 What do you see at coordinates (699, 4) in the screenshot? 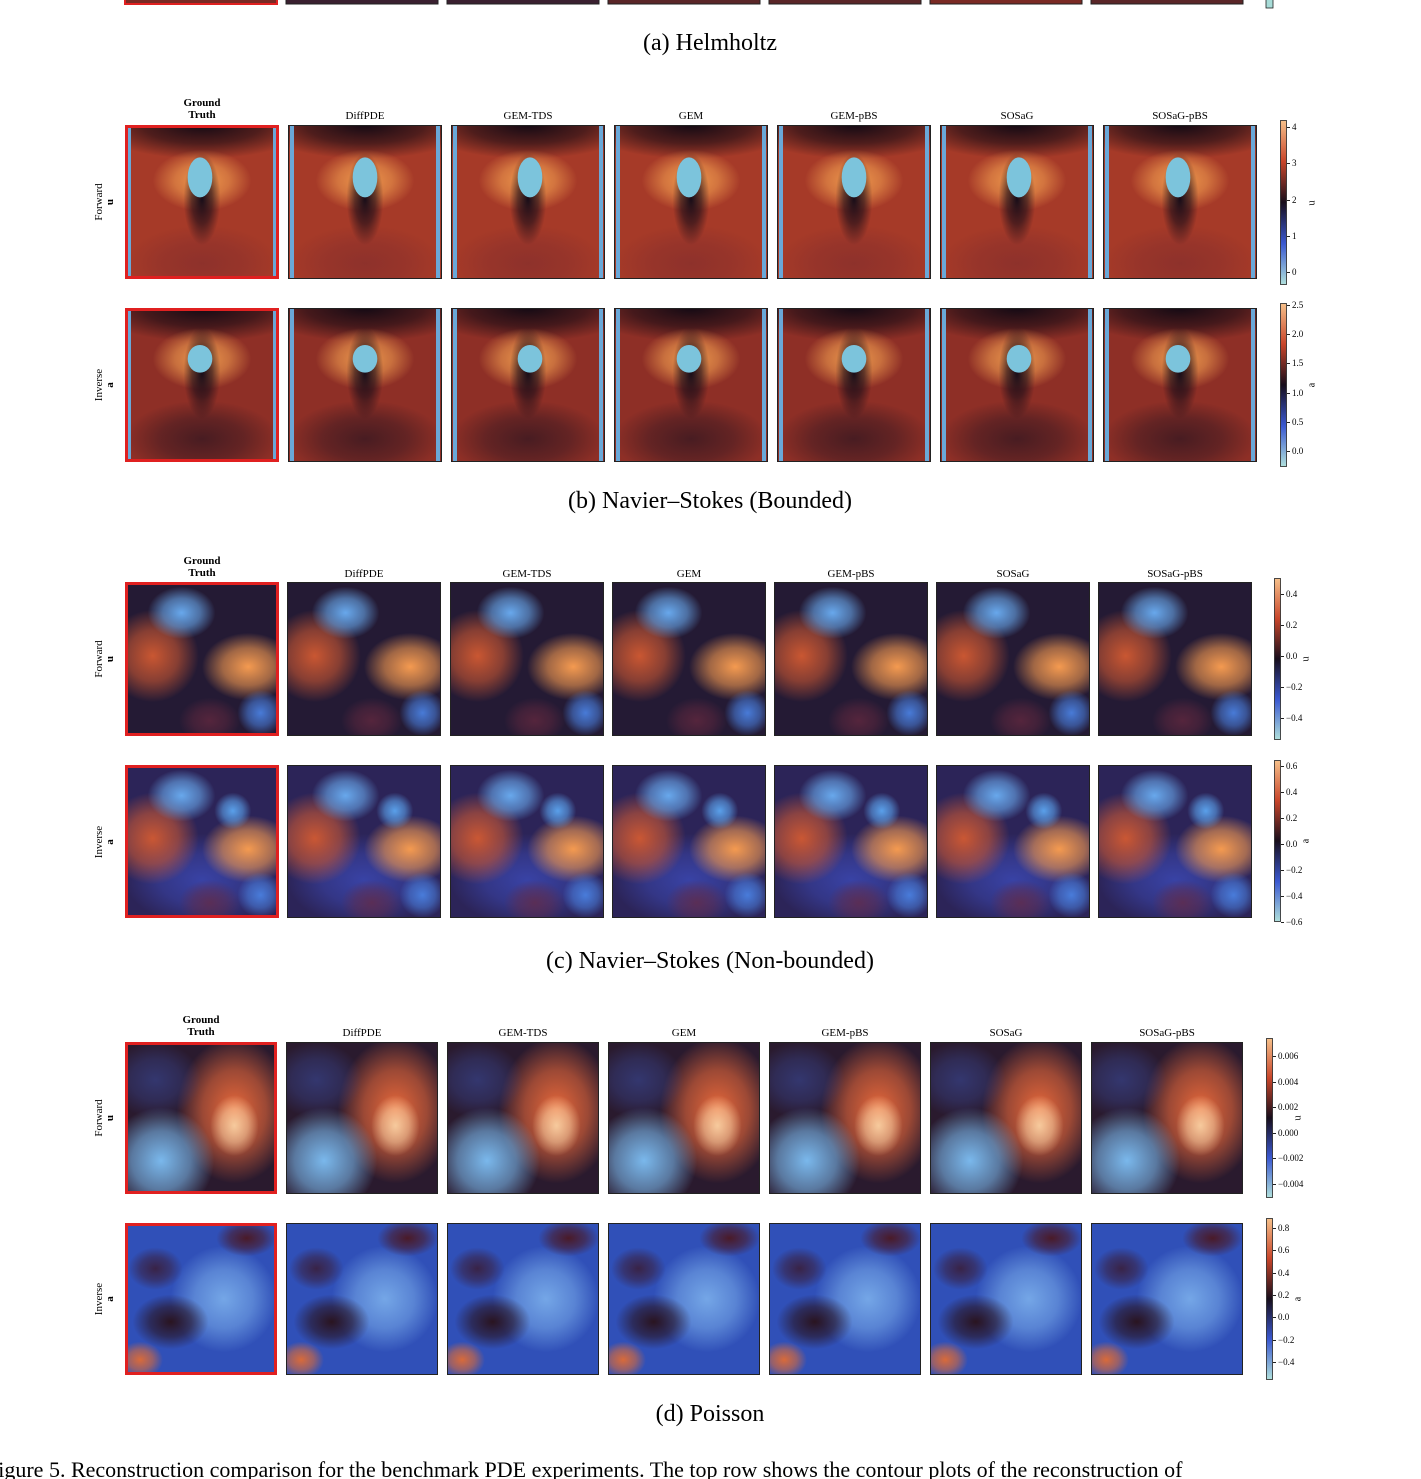
I see `partial-top-row` at bounding box center [699, 4].